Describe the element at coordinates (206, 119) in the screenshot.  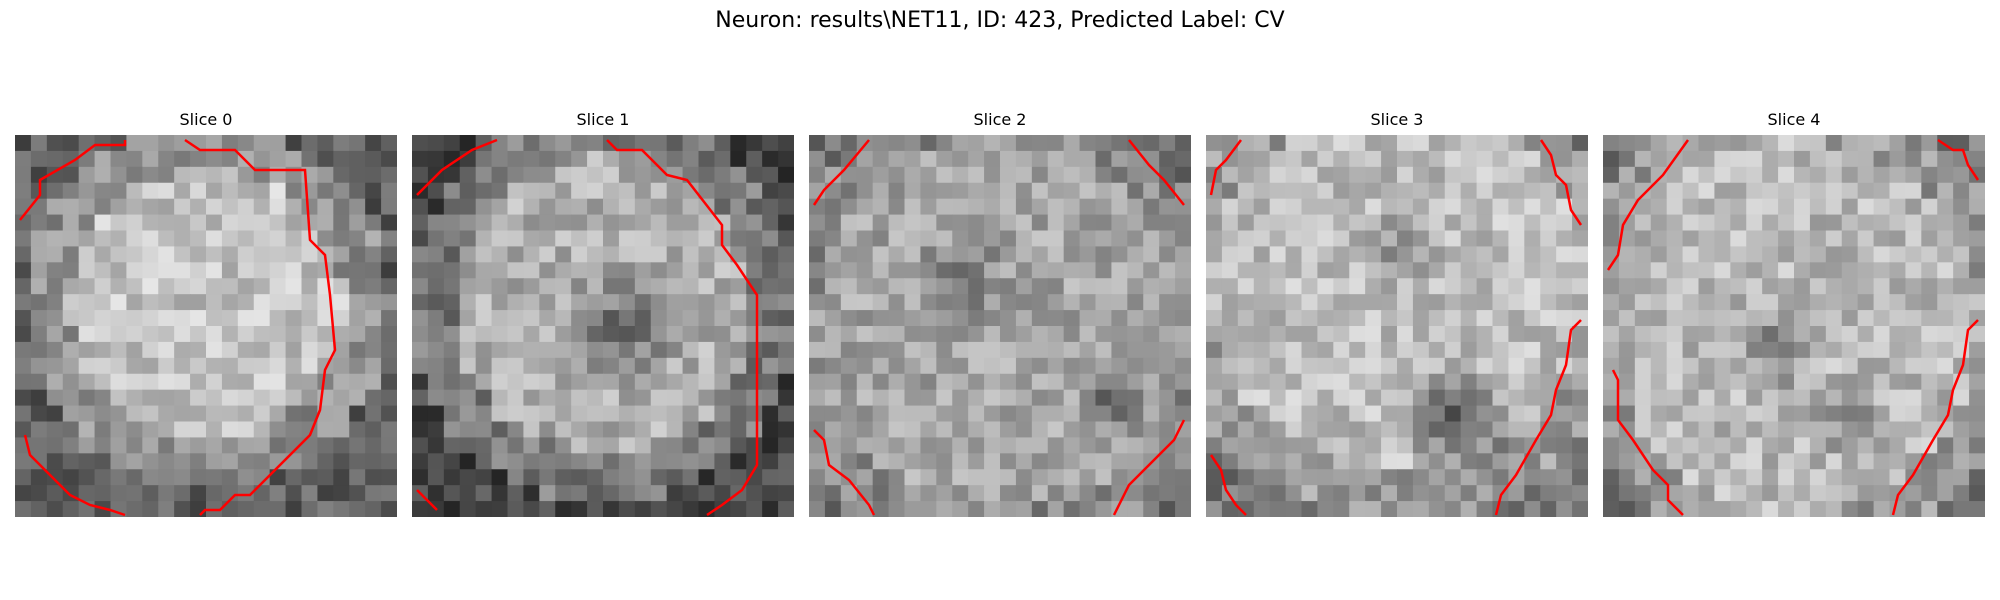
I see `slice-title: Slice 0` at that location.